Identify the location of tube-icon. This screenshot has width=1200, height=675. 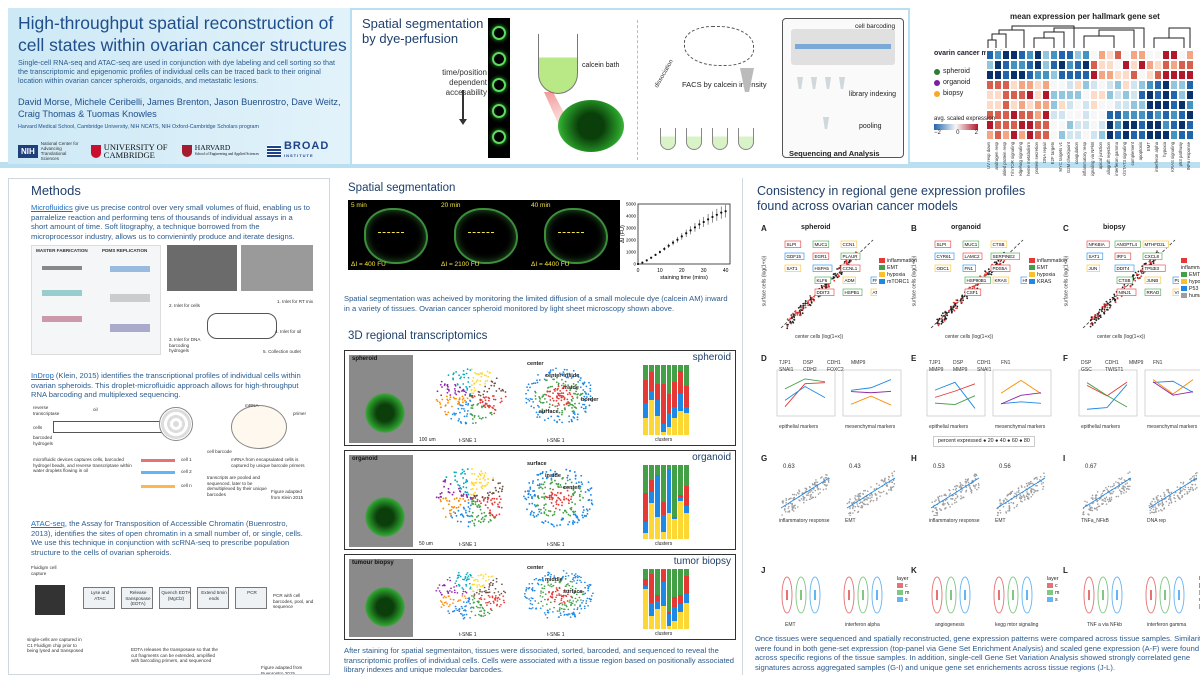
(828, 83).